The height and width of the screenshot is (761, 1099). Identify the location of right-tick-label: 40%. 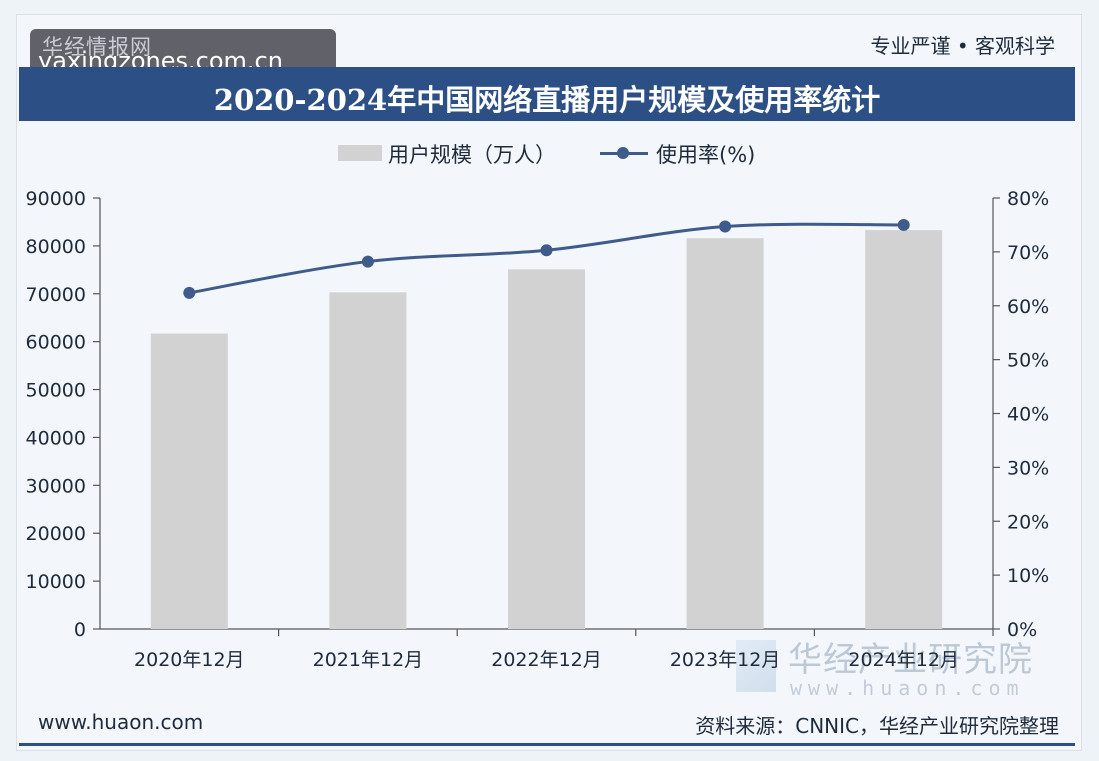
(1028, 415).